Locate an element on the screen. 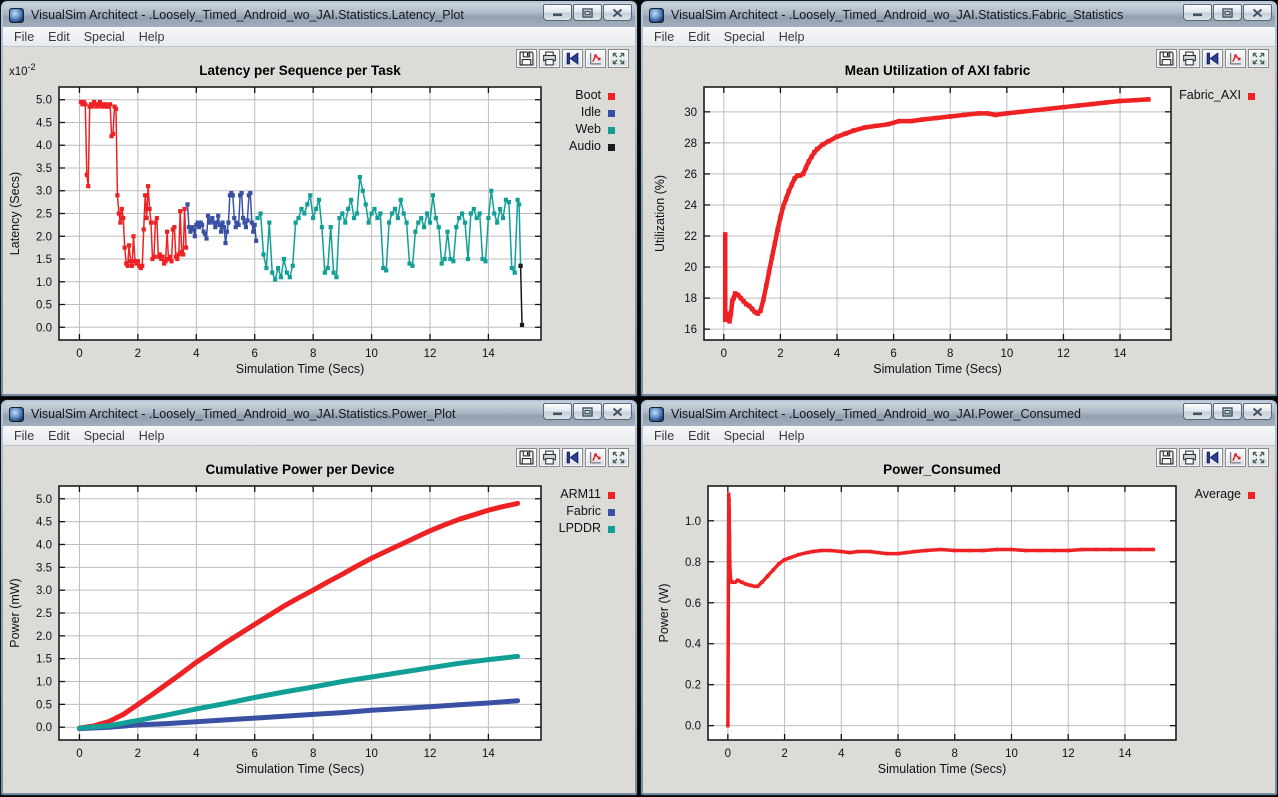 Image resolution: width=1278 pixels, height=797 pixels. svg-text: 12 is located at coordinates (1068, 754).